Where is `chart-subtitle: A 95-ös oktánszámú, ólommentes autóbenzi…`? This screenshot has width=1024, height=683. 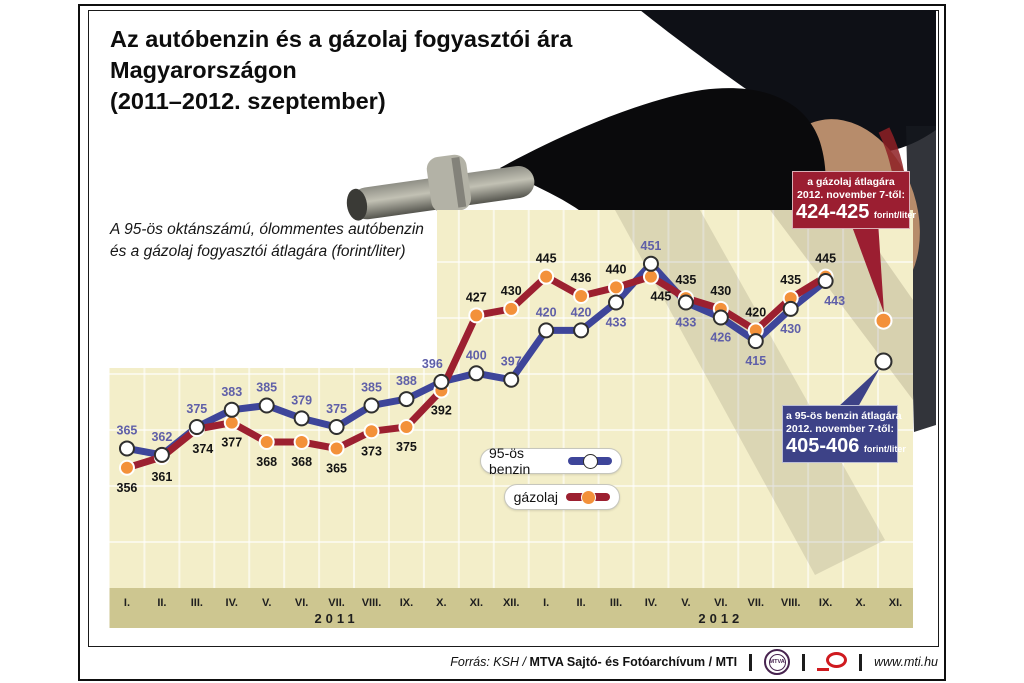 chart-subtitle: A 95-ös oktánszámú, ólommentes autóbenzi… is located at coordinates (280, 240).